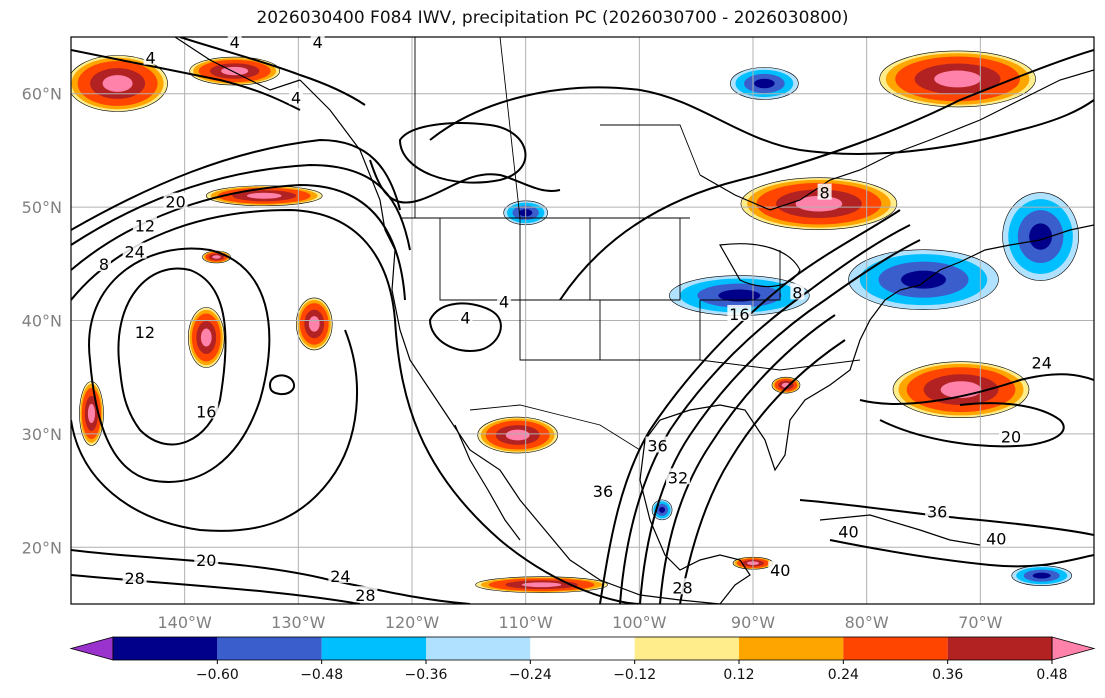  What do you see at coordinates (1051, 675) in the screenshot?
I see `colorbar-tick-label: 0.48` at bounding box center [1051, 675].